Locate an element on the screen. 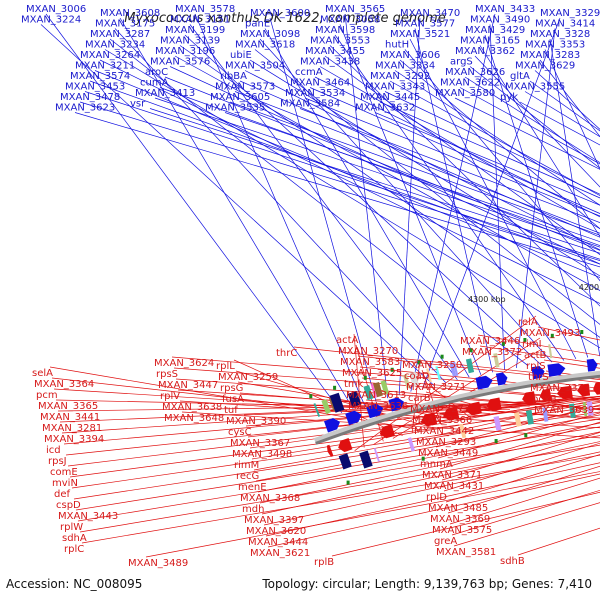  forward-gene-label: ubiE is located at coordinates (241, 55).